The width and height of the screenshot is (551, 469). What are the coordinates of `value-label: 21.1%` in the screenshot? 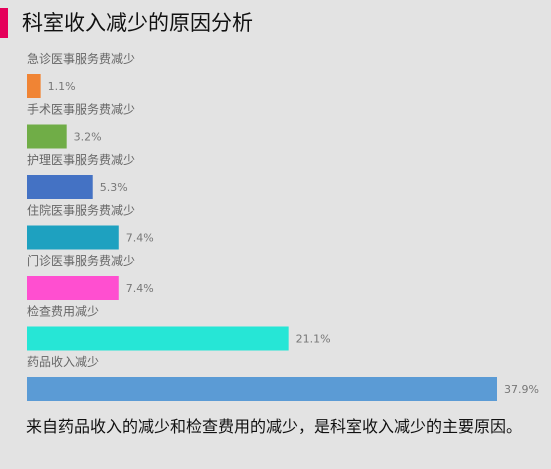 It's located at (313, 339).